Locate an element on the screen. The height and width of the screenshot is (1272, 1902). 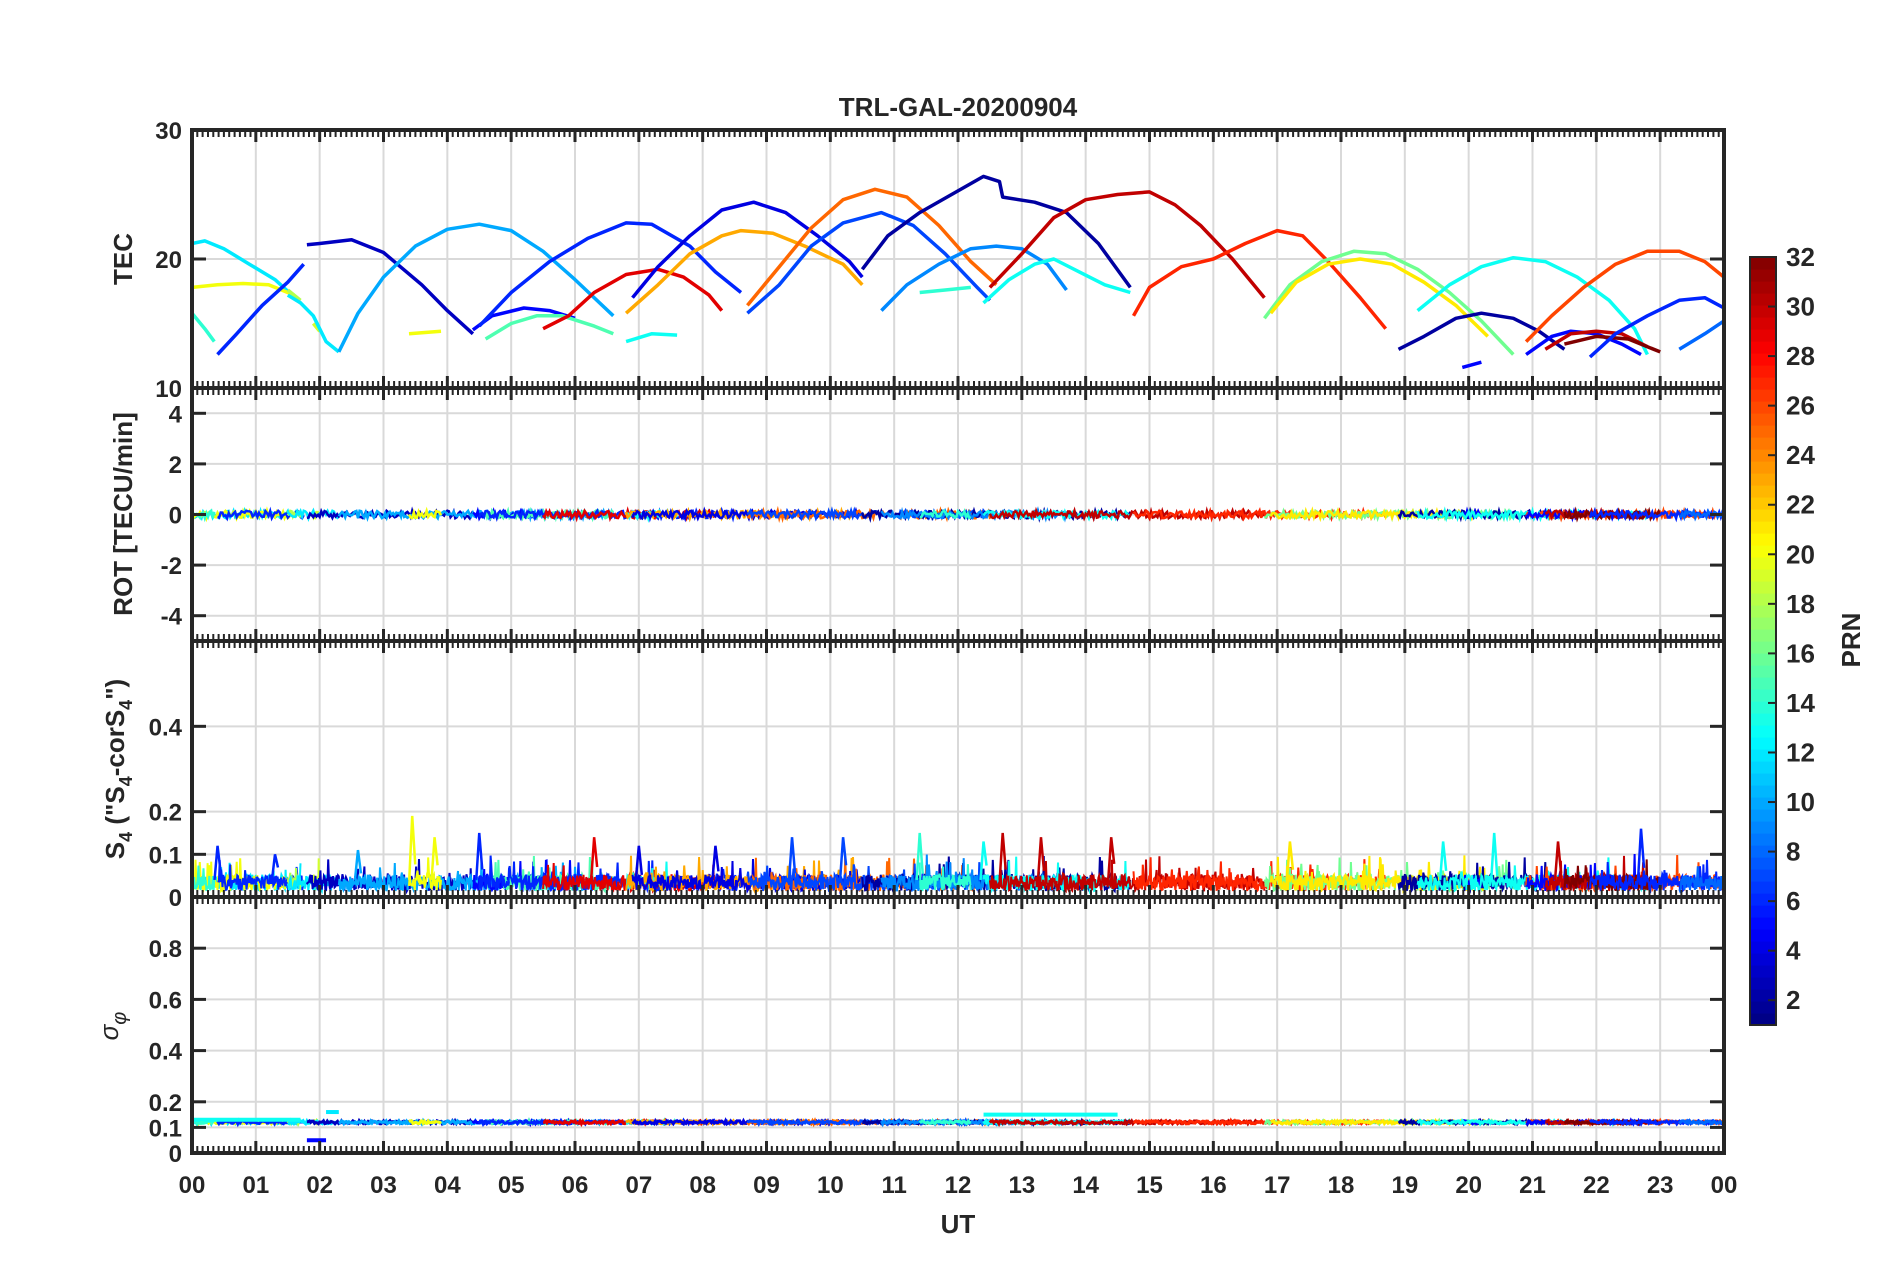
colorbar-tick-label: 10 is located at coordinates (1800, 802).